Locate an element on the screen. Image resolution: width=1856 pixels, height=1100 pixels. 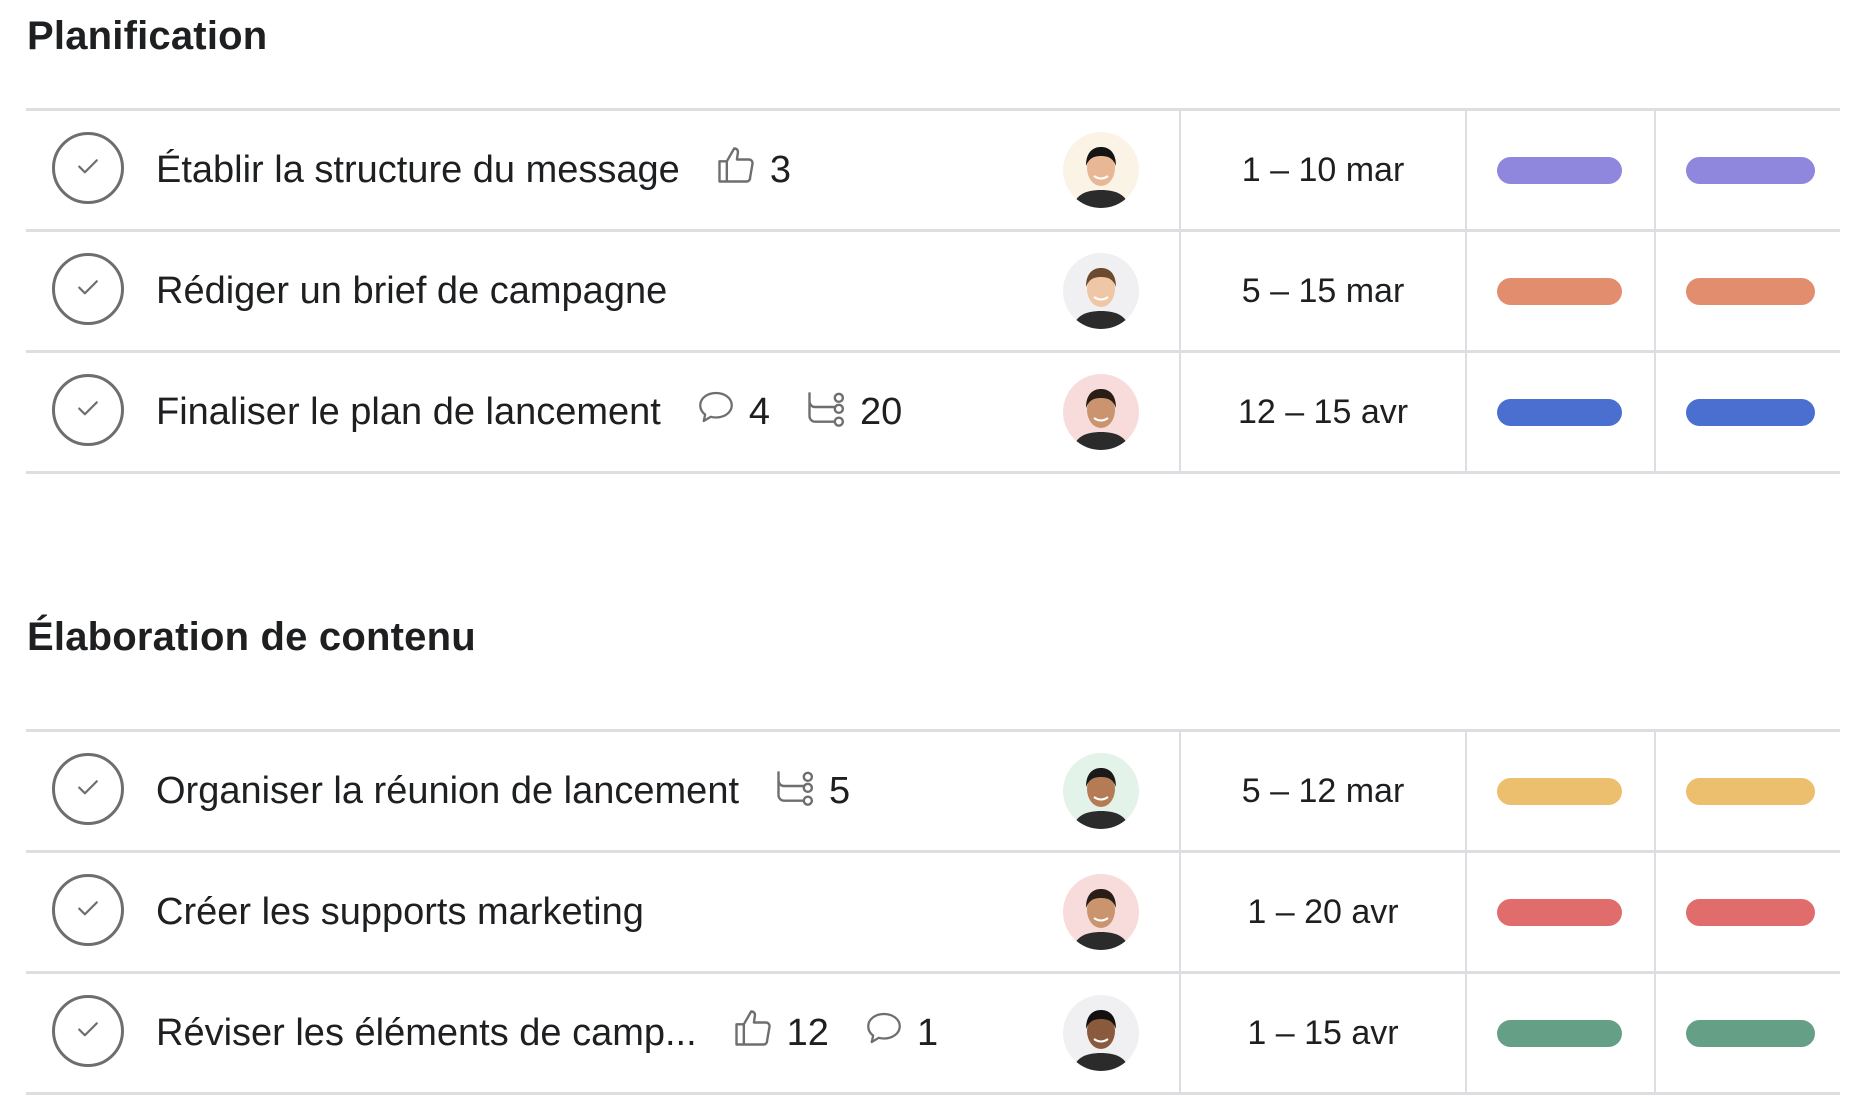
task-row: Créer les supports marketing 1 – 20 avr is located at coordinates (933, 913).